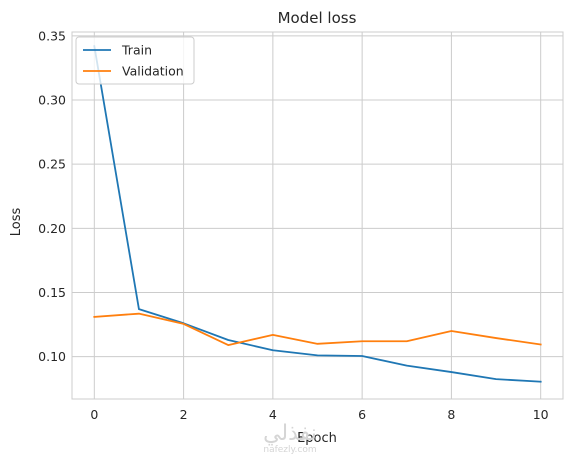 The height and width of the screenshot is (455, 576). I want to click on y-tick-label: 0.15, so click(52, 292).